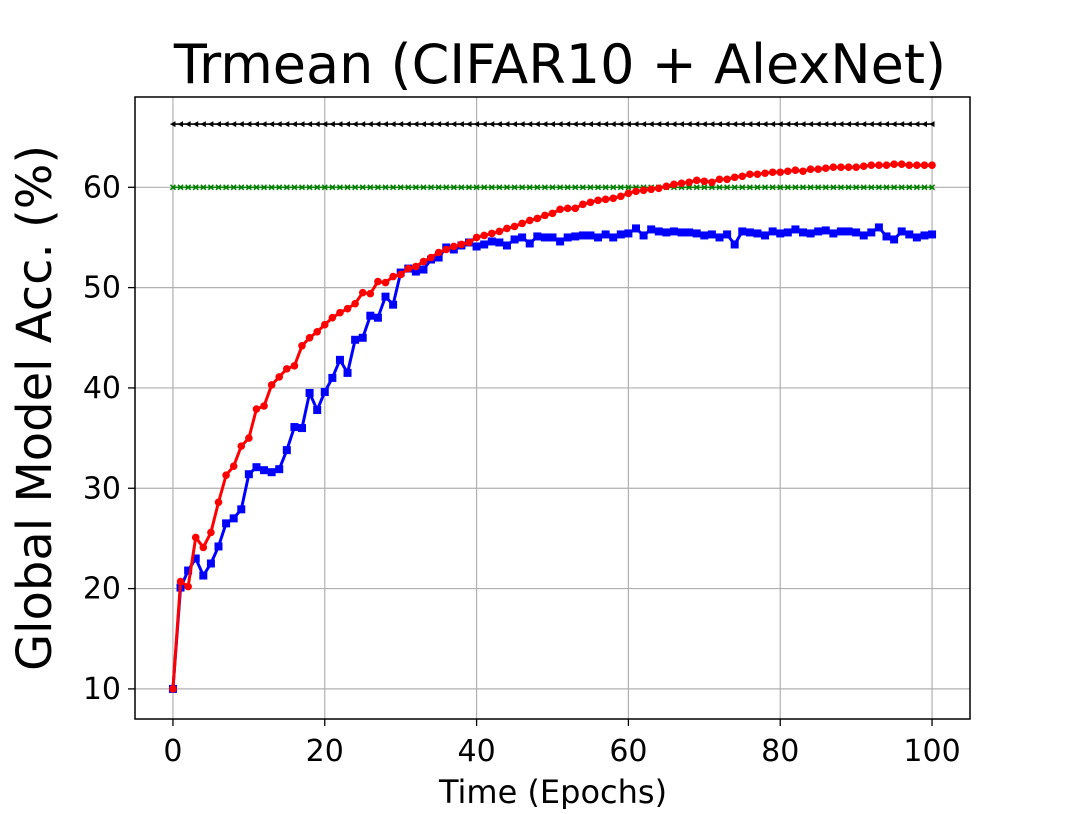 The height and width of the screenshot is (814, 1079). Describe the element at coordinates (559, 64) in the screenshot. I see `chart-title: Trmean (CIFAR10 + AlexNet)` at that location.